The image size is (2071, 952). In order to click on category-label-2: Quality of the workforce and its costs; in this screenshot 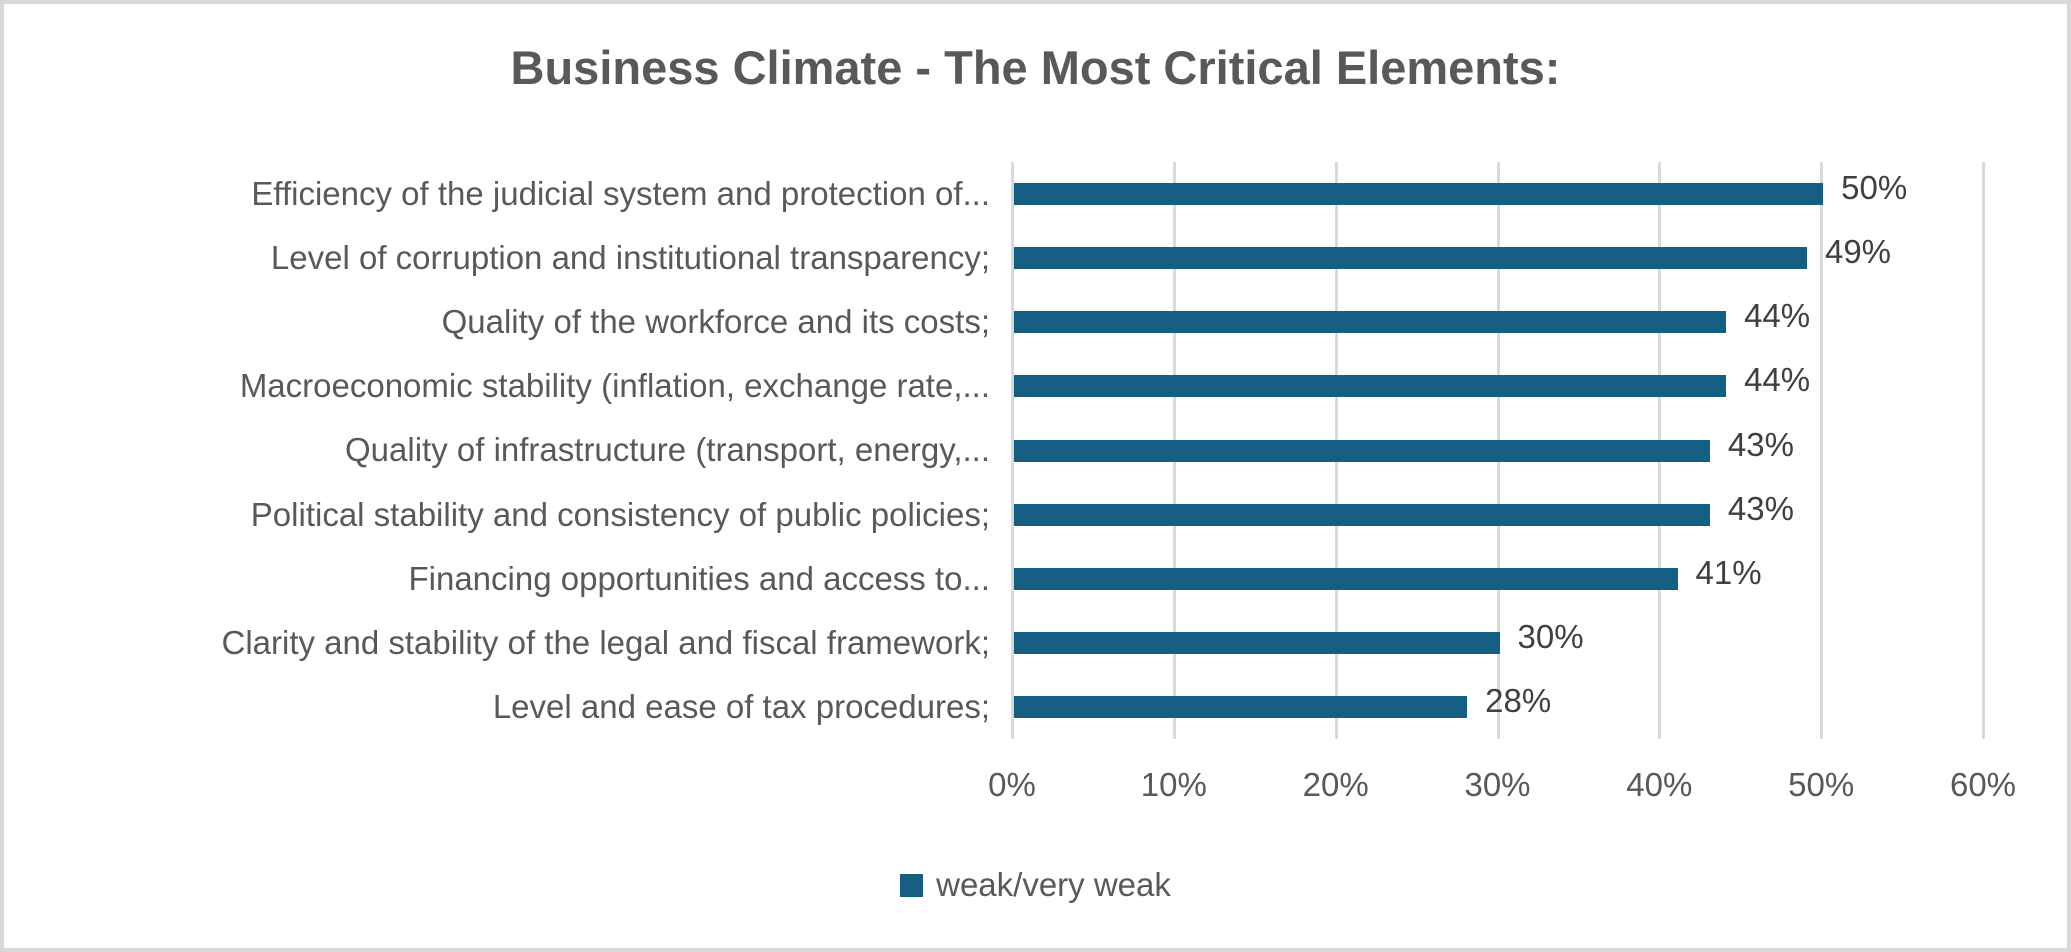, I will do `click(715, 322)`.